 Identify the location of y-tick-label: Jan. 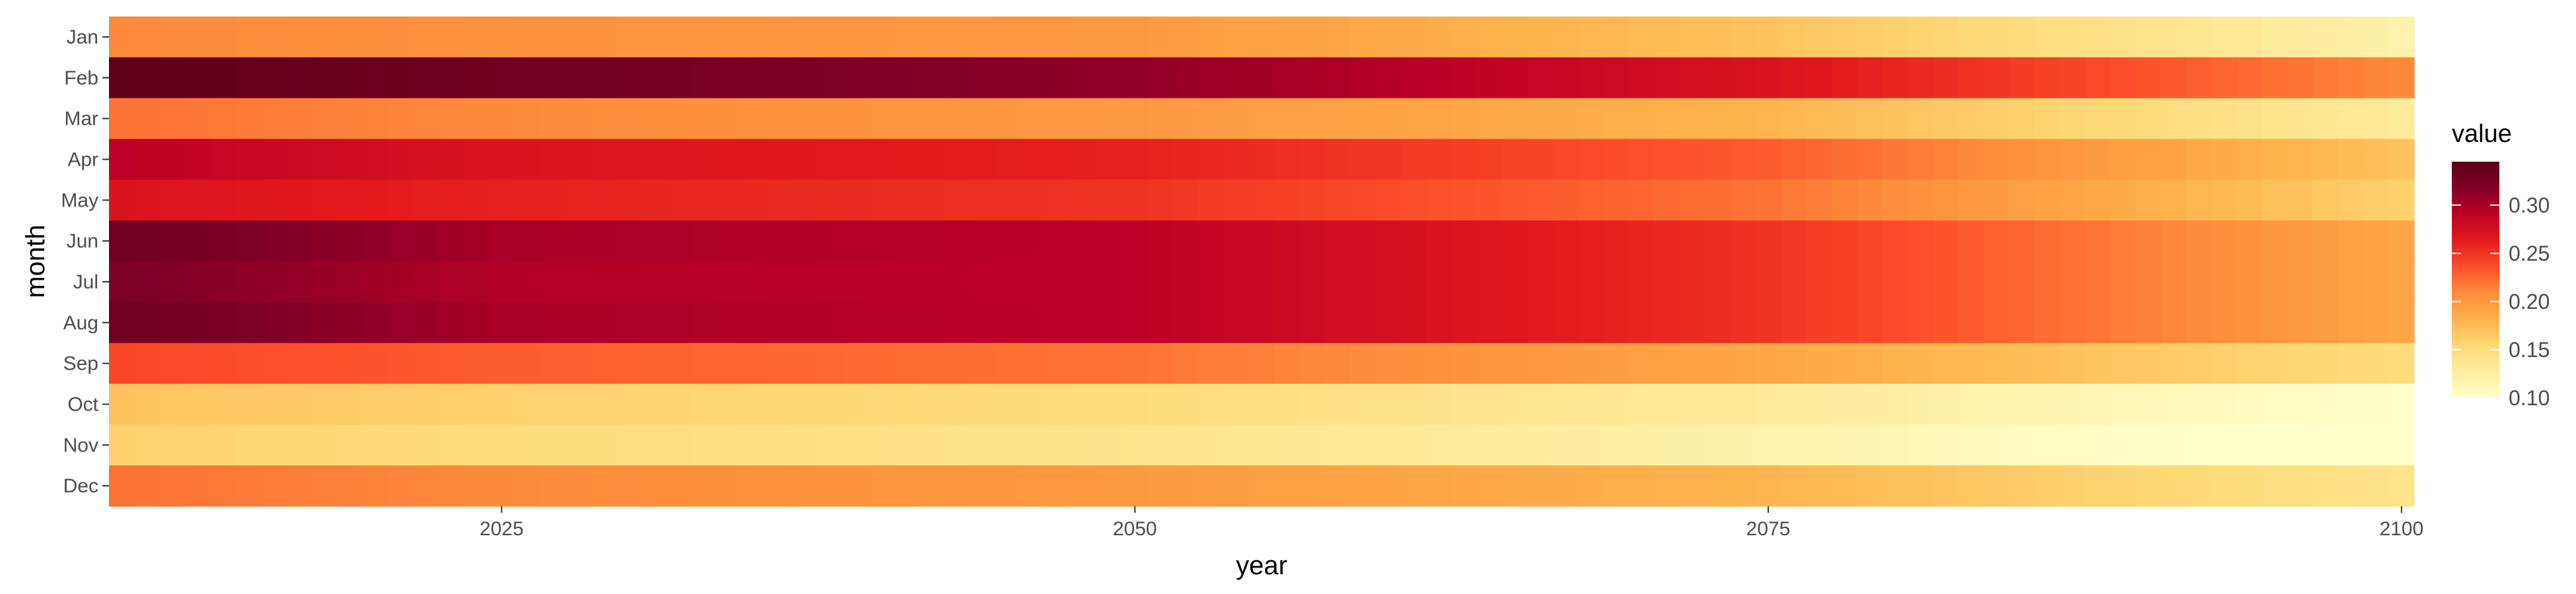
(82, 37).